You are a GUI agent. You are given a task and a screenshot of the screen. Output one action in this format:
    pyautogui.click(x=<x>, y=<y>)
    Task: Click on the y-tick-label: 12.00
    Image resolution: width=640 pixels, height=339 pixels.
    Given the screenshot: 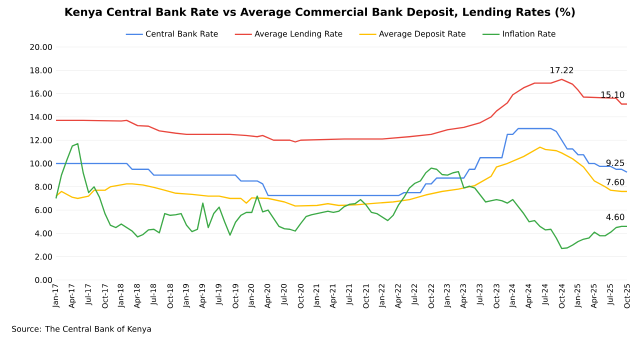 What is the action you would take?
    pyautogui.click(x=41, y=140)
    